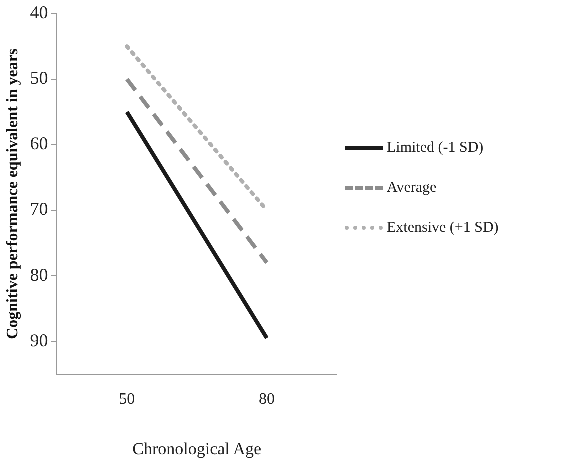  What do you see at coordinates (39, 78) in the screenshot?
I see `y-tick-label: 50` at bounding box center [39, 78].